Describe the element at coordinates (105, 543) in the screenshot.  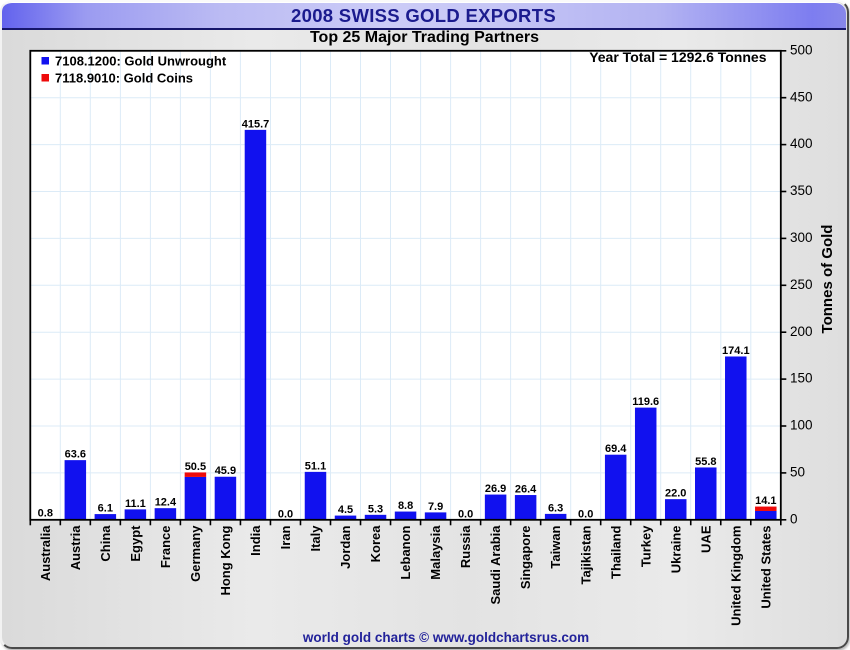
I see `svg-text: China` at that location.